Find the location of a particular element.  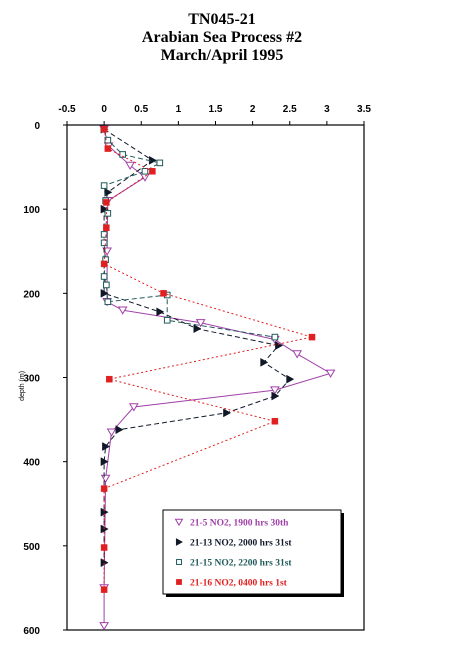

y-tick-label: 300 is located at coordinates (31, 379).